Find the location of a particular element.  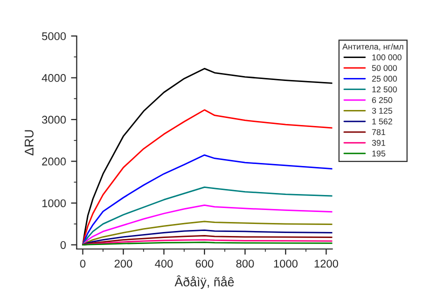

y-tick-label: 2000 is located at coordinates (54, 162).